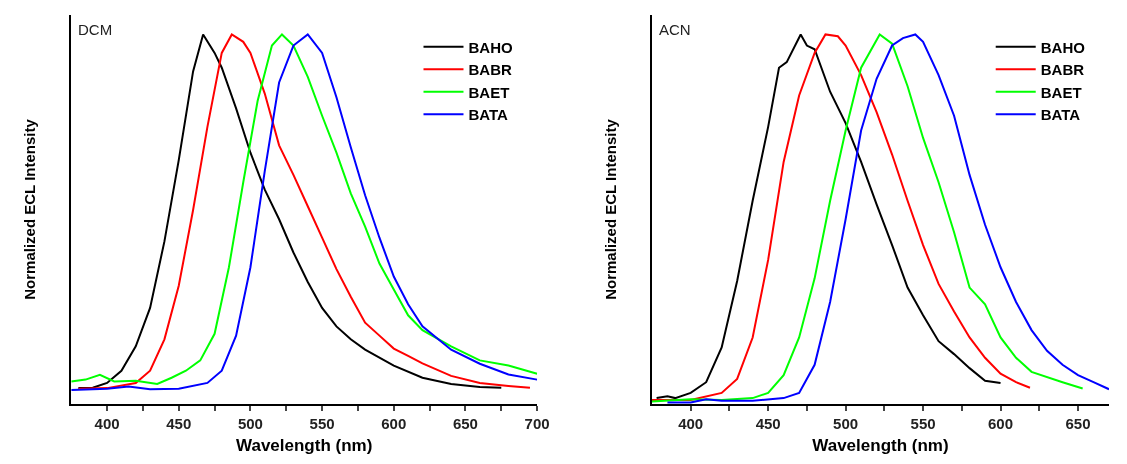  Describe the element at coordinates (675, 29) in the screenshot. I see `annotation: ACN` at that location.